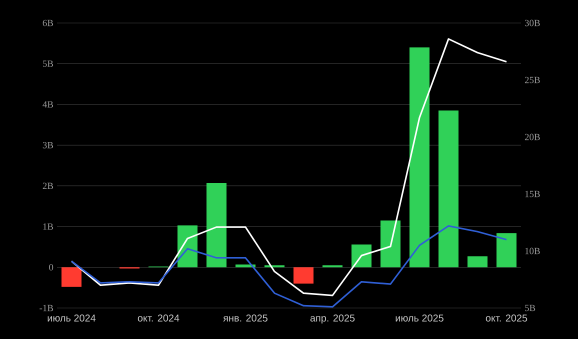 The image size is (578, 339). I want to click on y-tick-label: 6B, so click(48, 23).